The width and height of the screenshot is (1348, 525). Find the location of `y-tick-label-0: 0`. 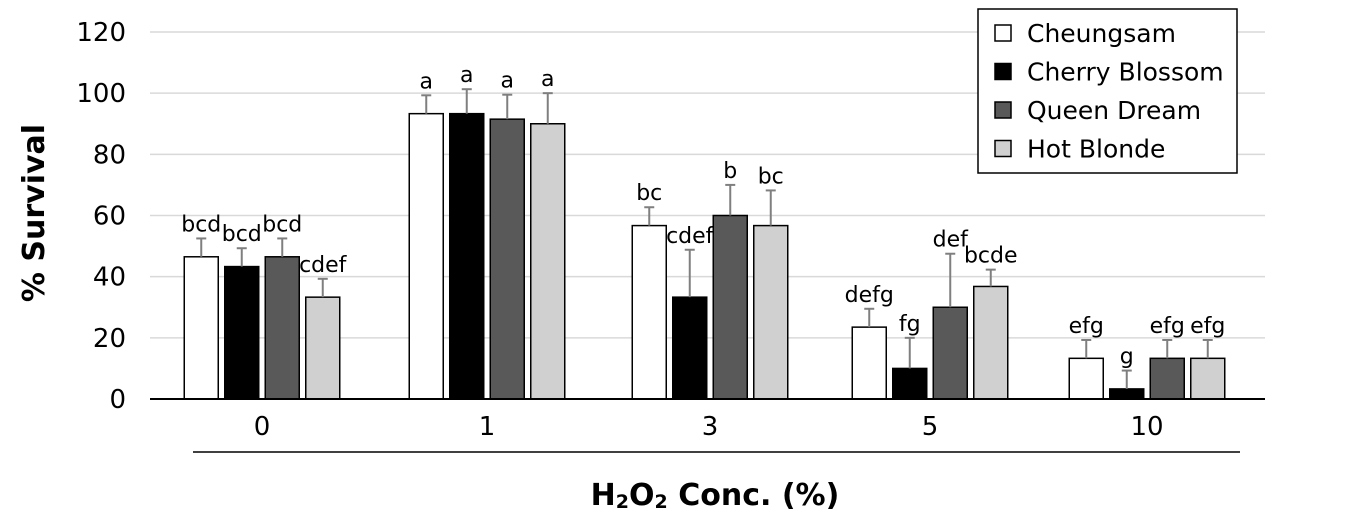

y-tick-label-0: 0 is located at coordinates (117, 400).